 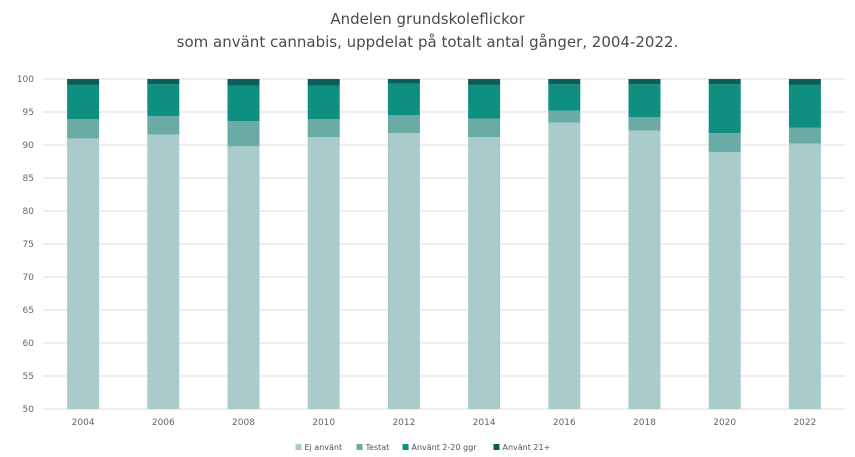 What do you see at coordinates (163, 423) in the screenshot?
I see `x-tick-label: 2006` at bounding box center [163, 423].